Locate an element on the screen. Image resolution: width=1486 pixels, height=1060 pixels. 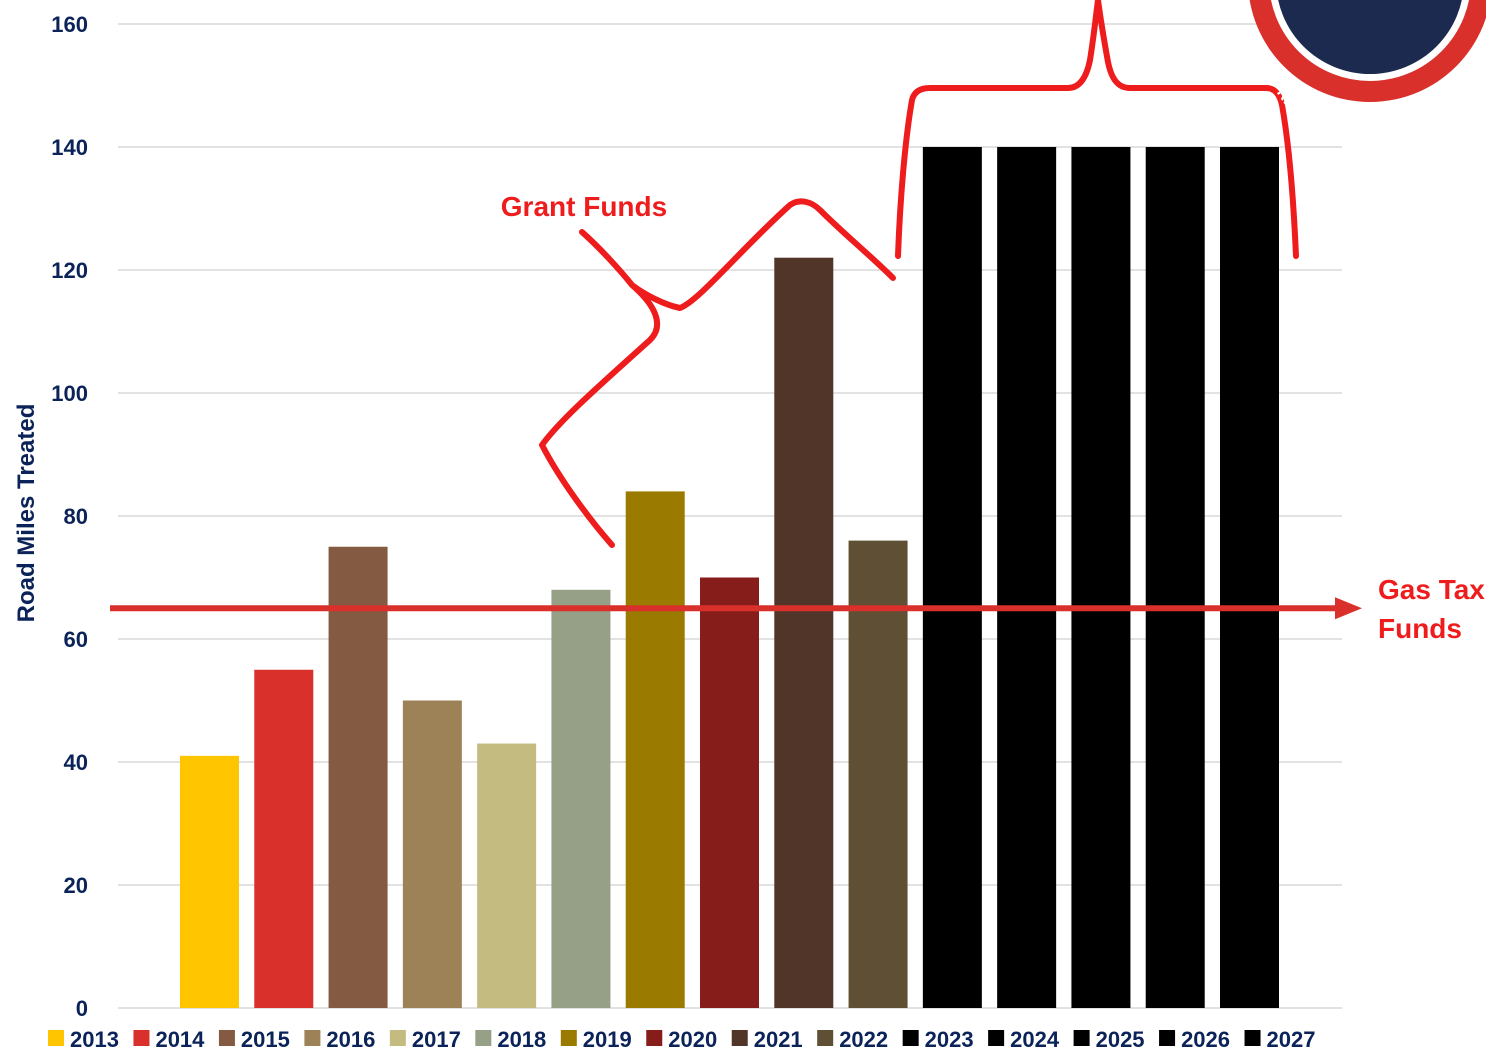
bar-2024 is located at coordinates (1027, 577).